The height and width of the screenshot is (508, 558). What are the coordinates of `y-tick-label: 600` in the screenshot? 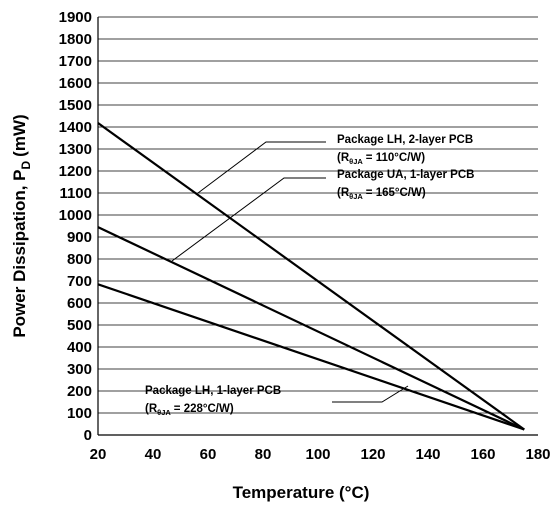 It's located at (79, 303).